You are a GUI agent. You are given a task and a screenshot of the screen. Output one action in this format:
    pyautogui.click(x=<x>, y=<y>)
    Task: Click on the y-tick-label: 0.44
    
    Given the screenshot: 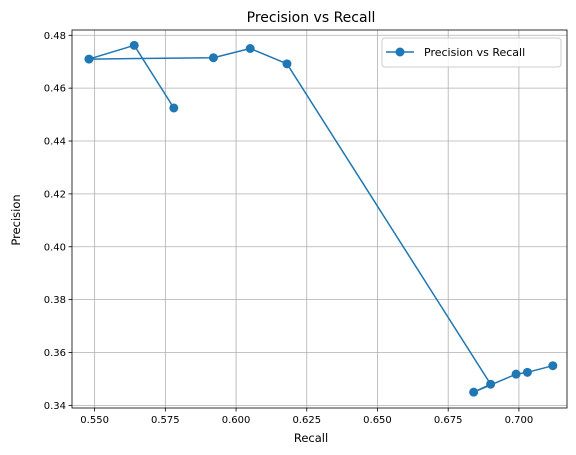 What is the action you would take?
    pyautogui.click(x=55, y=142)
    